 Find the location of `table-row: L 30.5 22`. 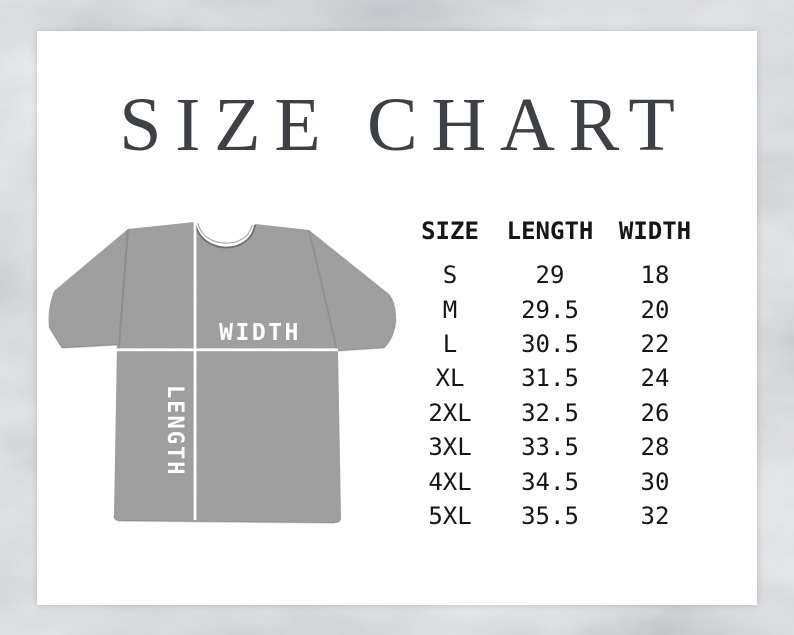

table-row: L 30.5 22 is located at coordinates (555, 344).